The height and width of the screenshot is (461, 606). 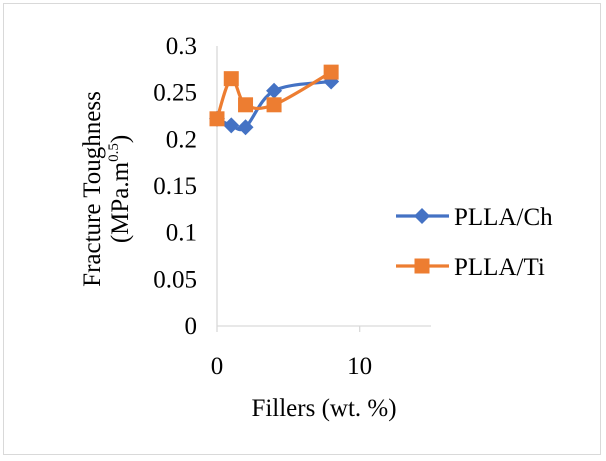 I want to click on plot-series, so click(x=274, y=100).